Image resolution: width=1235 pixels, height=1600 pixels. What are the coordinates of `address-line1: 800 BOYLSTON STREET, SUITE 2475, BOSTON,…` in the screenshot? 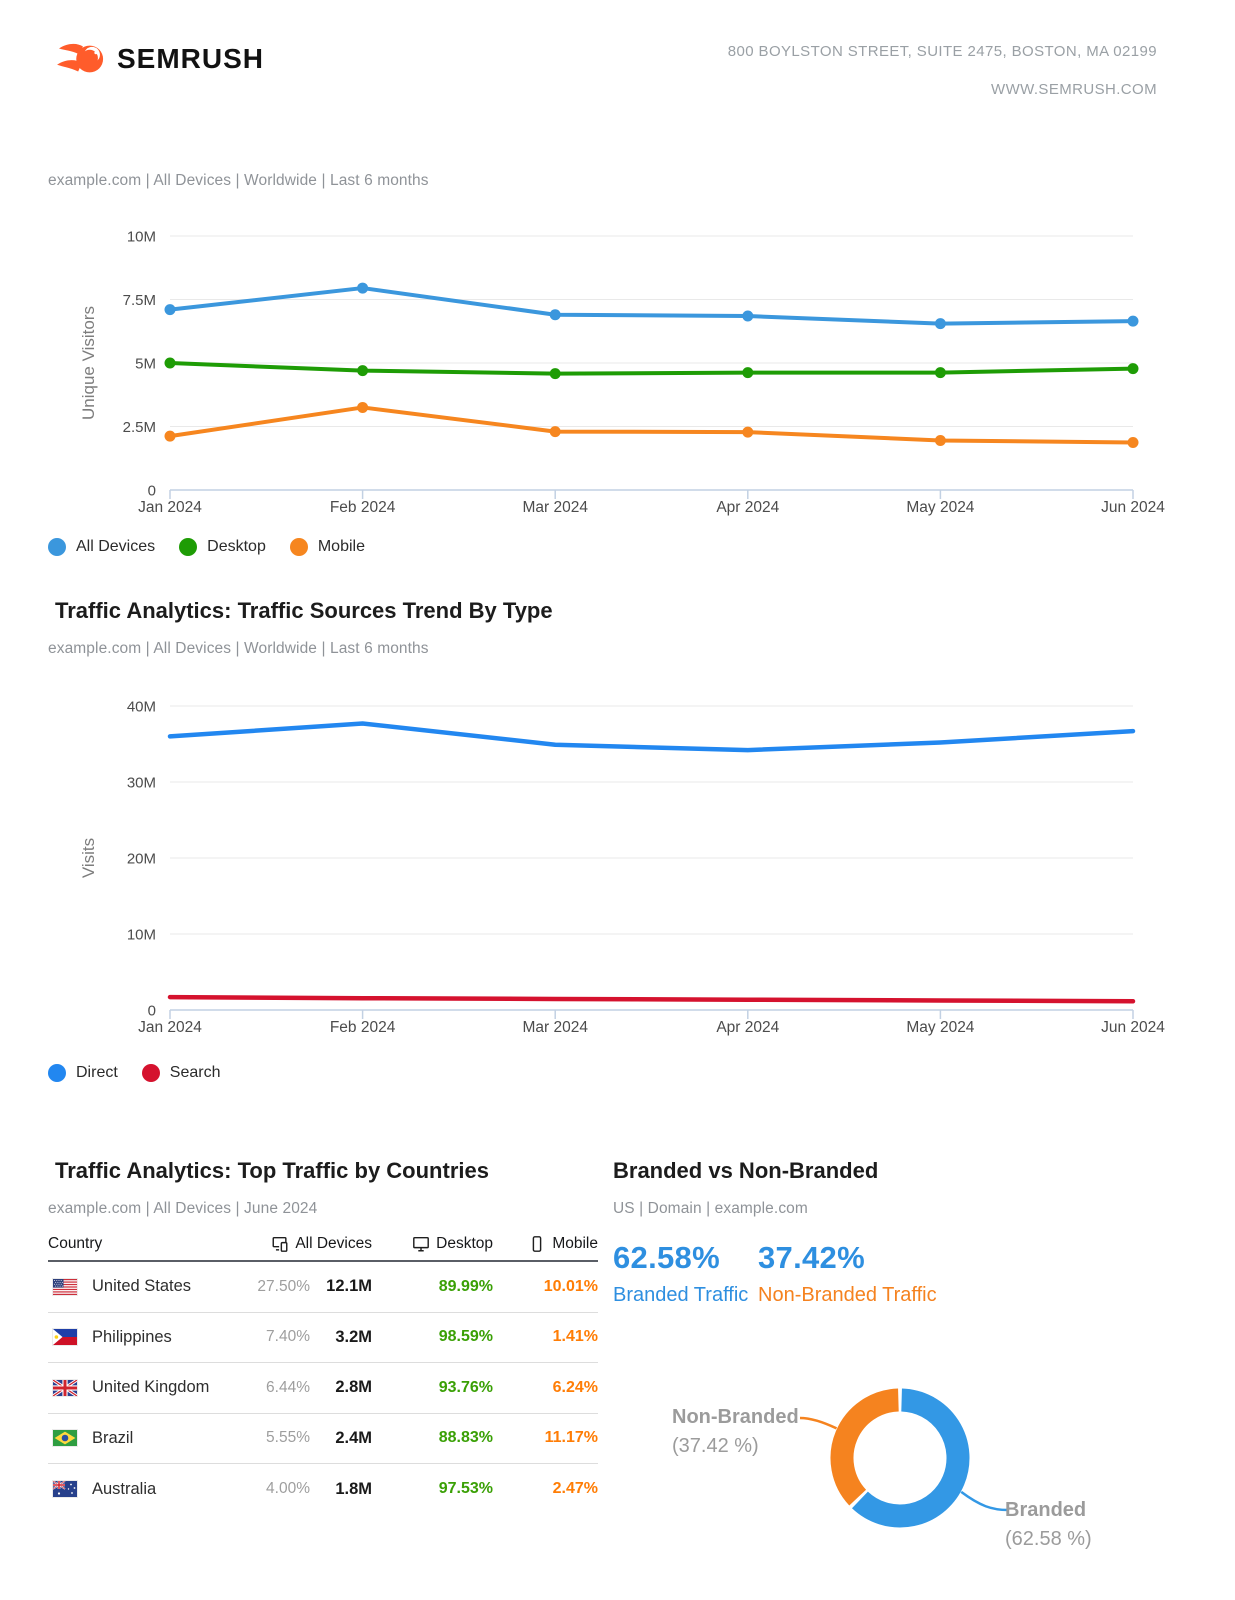 It's located at (942, 51).